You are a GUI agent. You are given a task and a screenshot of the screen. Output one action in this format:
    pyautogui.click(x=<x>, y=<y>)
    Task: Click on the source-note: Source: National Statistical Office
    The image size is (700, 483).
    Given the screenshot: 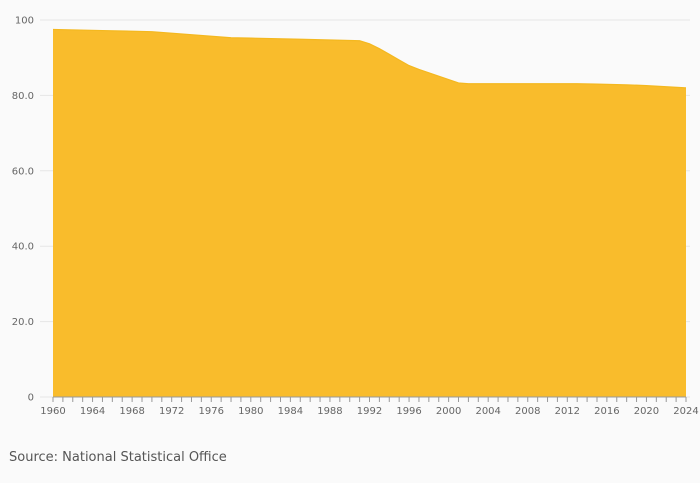 What is the action you would take?
    pyautogui.click(x=118, y=457)
    